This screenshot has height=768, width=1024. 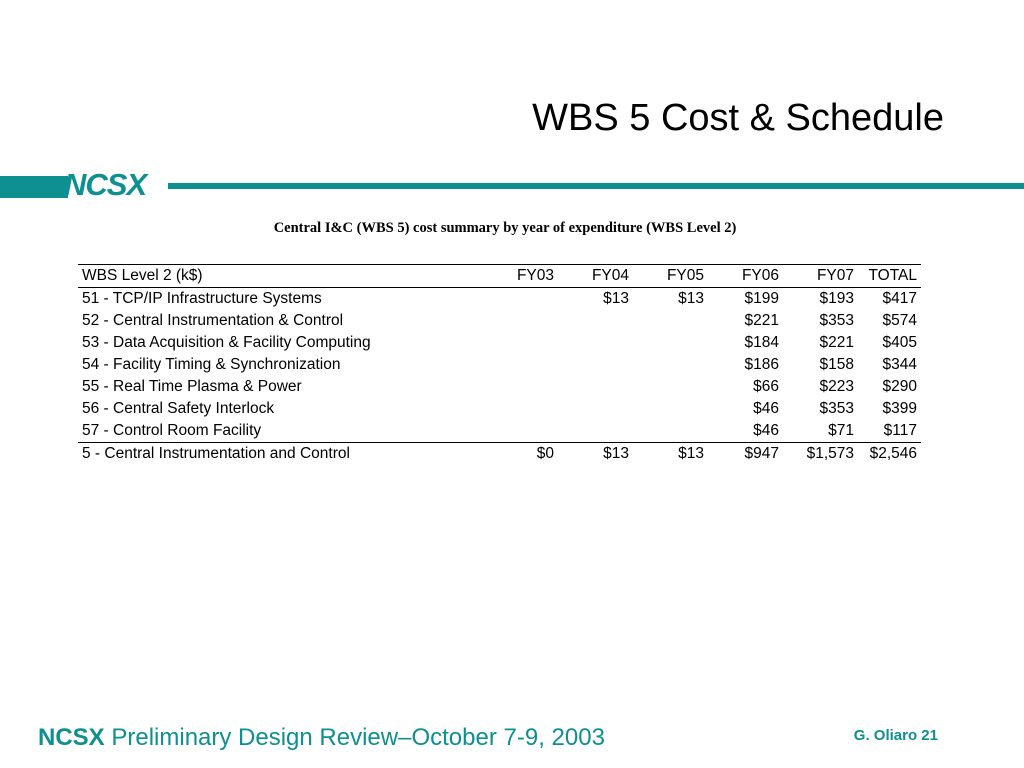 I want to click on row-label: 55 - Real Time Plasma & Power, so click(x=192, y=386).